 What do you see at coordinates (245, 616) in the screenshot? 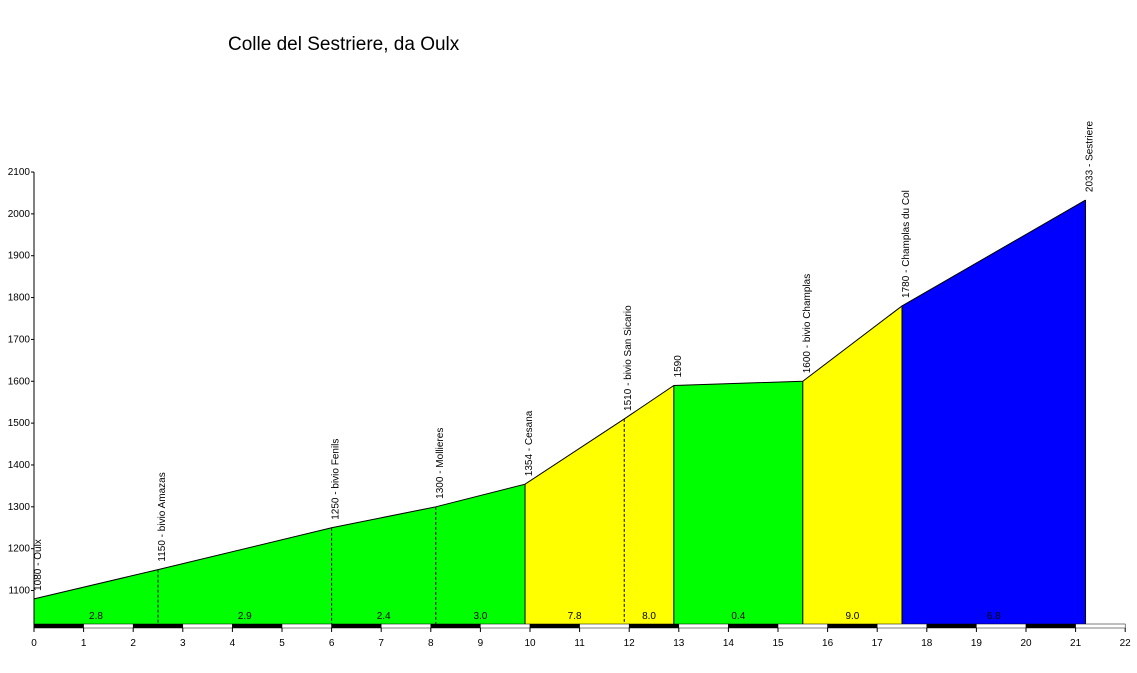
I see `gradient-label: 2.9` at bounding box center [245, 616].